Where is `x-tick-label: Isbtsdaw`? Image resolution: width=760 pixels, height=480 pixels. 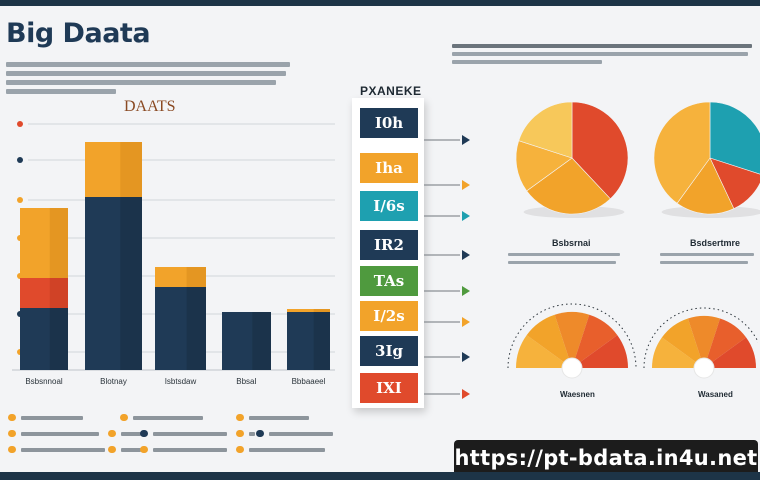
x-tick-label: Isbtsdaw is located at coordinates (181, 381).